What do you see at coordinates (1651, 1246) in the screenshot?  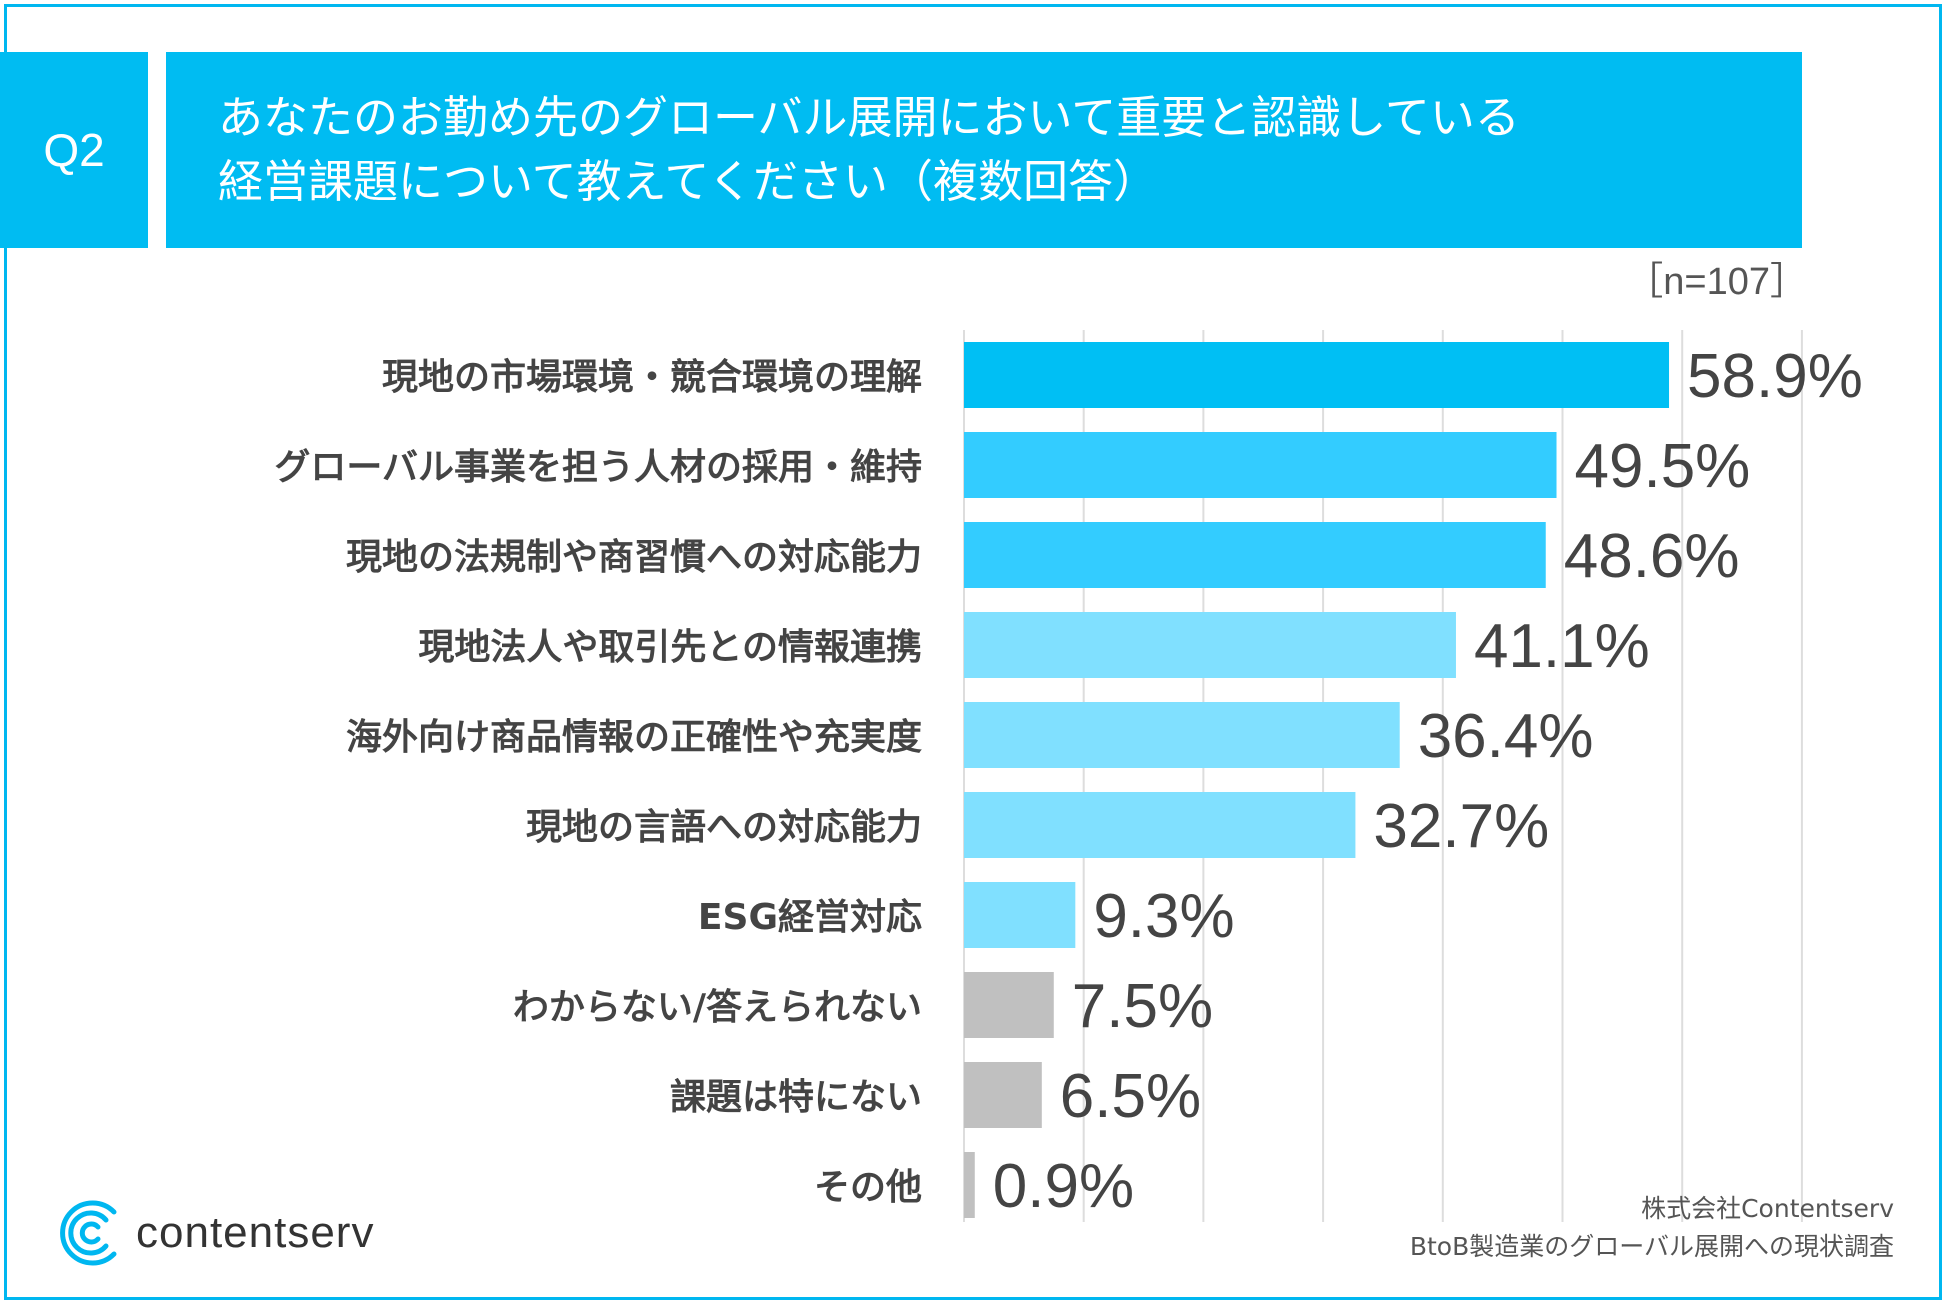 I see `footer-survey: BtoB製造業のグローバル展開への現状調査` at bounding box center [1651, 1246].